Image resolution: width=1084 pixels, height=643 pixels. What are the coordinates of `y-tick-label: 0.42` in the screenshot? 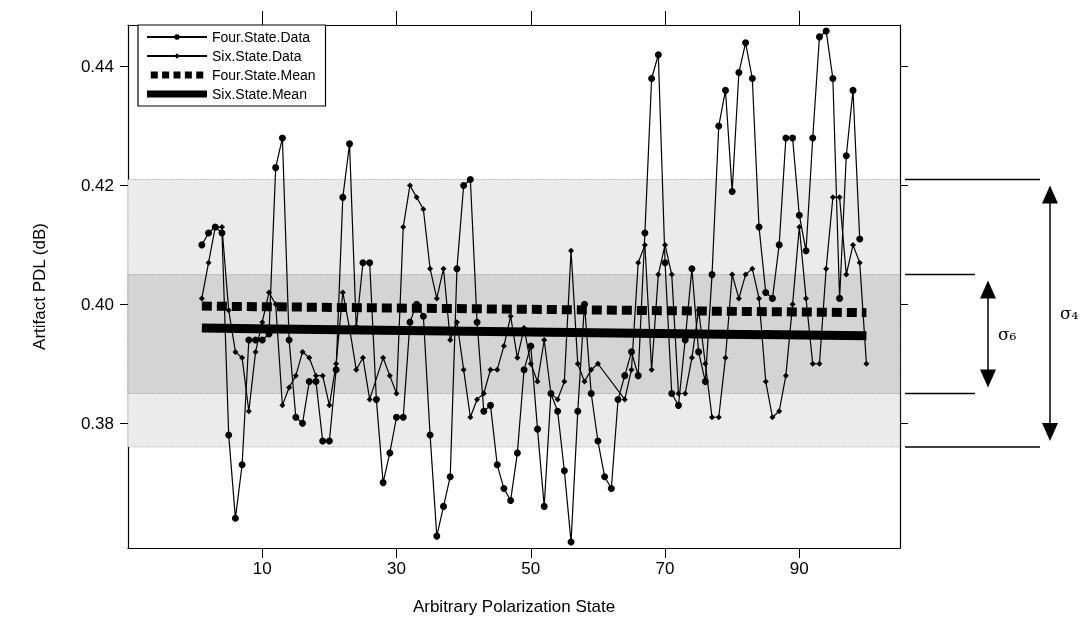 It's located at (97, 185).